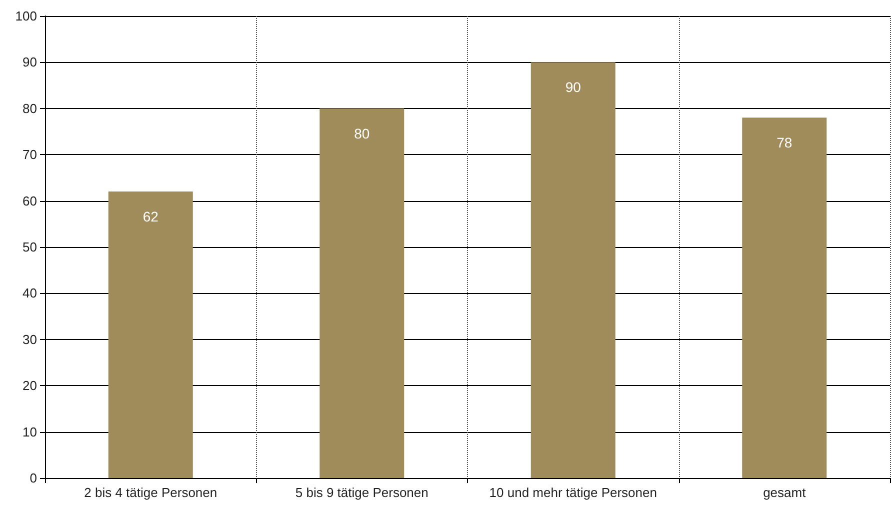 This screenshot has width=891, height=508. Describe the element at coordinates (573, 87) in the screenshot. I see `data-label: 90` at that location.